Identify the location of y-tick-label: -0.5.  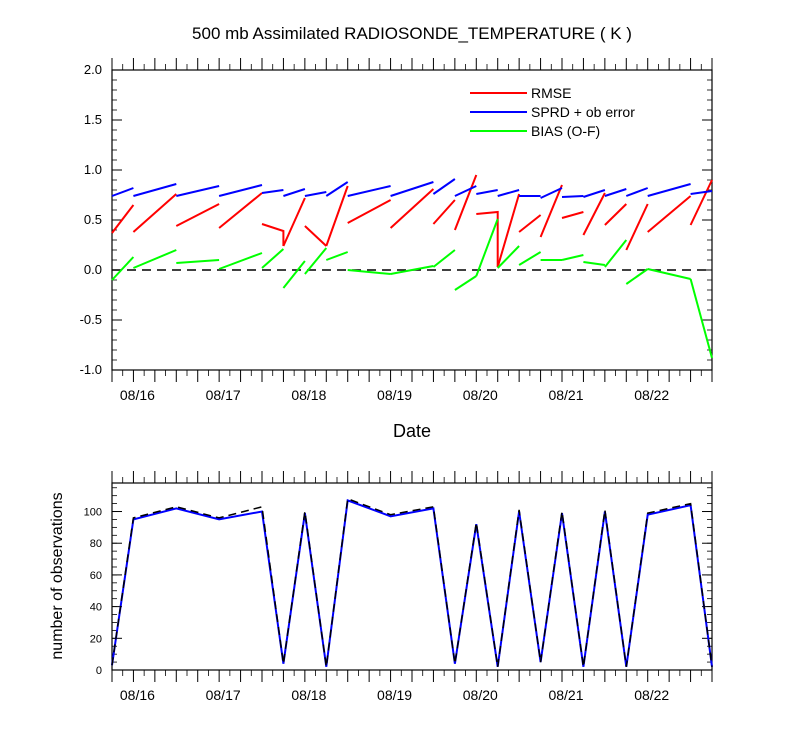
(91, 319).